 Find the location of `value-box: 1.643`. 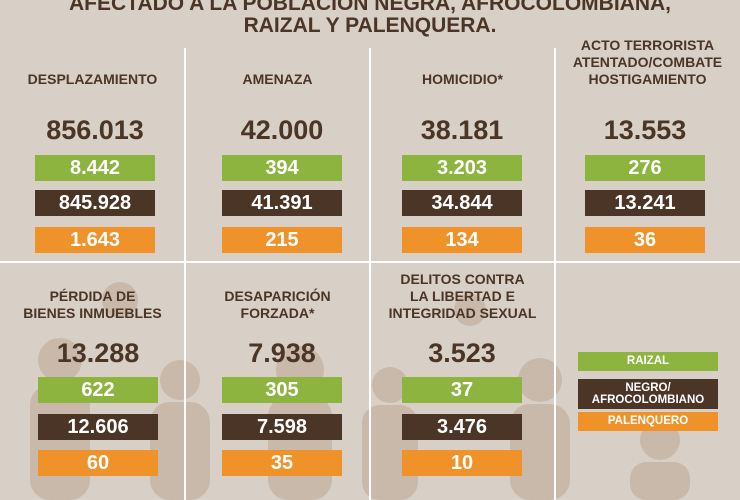

value-box: 1.643 is located at coordinates (95, 240).